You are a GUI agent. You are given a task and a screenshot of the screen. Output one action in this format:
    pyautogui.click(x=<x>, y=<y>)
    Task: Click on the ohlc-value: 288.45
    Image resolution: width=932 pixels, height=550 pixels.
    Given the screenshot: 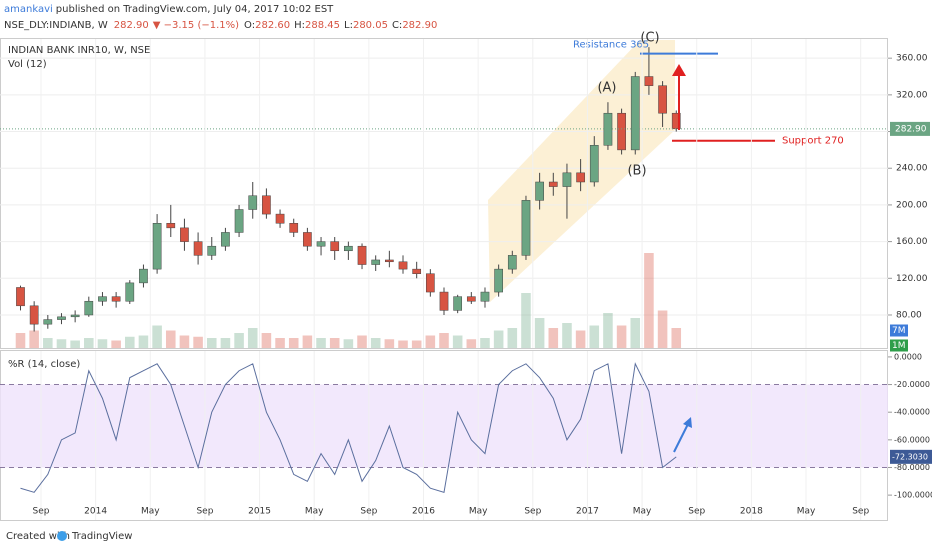 What is the action you would take?
    pyautogui.click(x=322, y=25)
    